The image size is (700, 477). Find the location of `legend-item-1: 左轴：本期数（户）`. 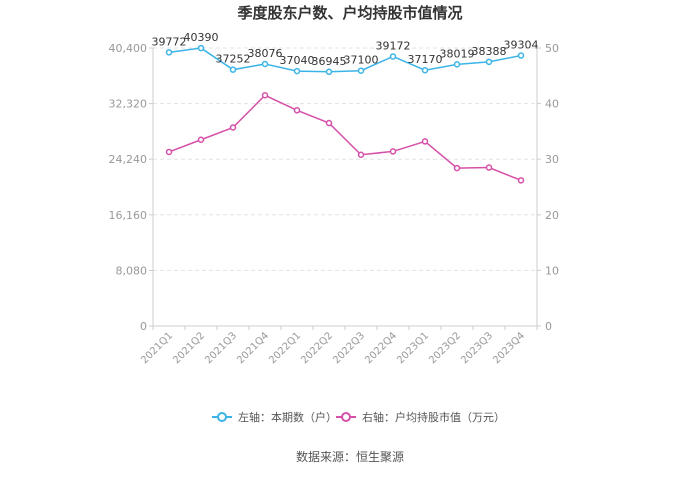

legend-item-1: 左轴：本期数（户） is located at coordinates (274, 417).